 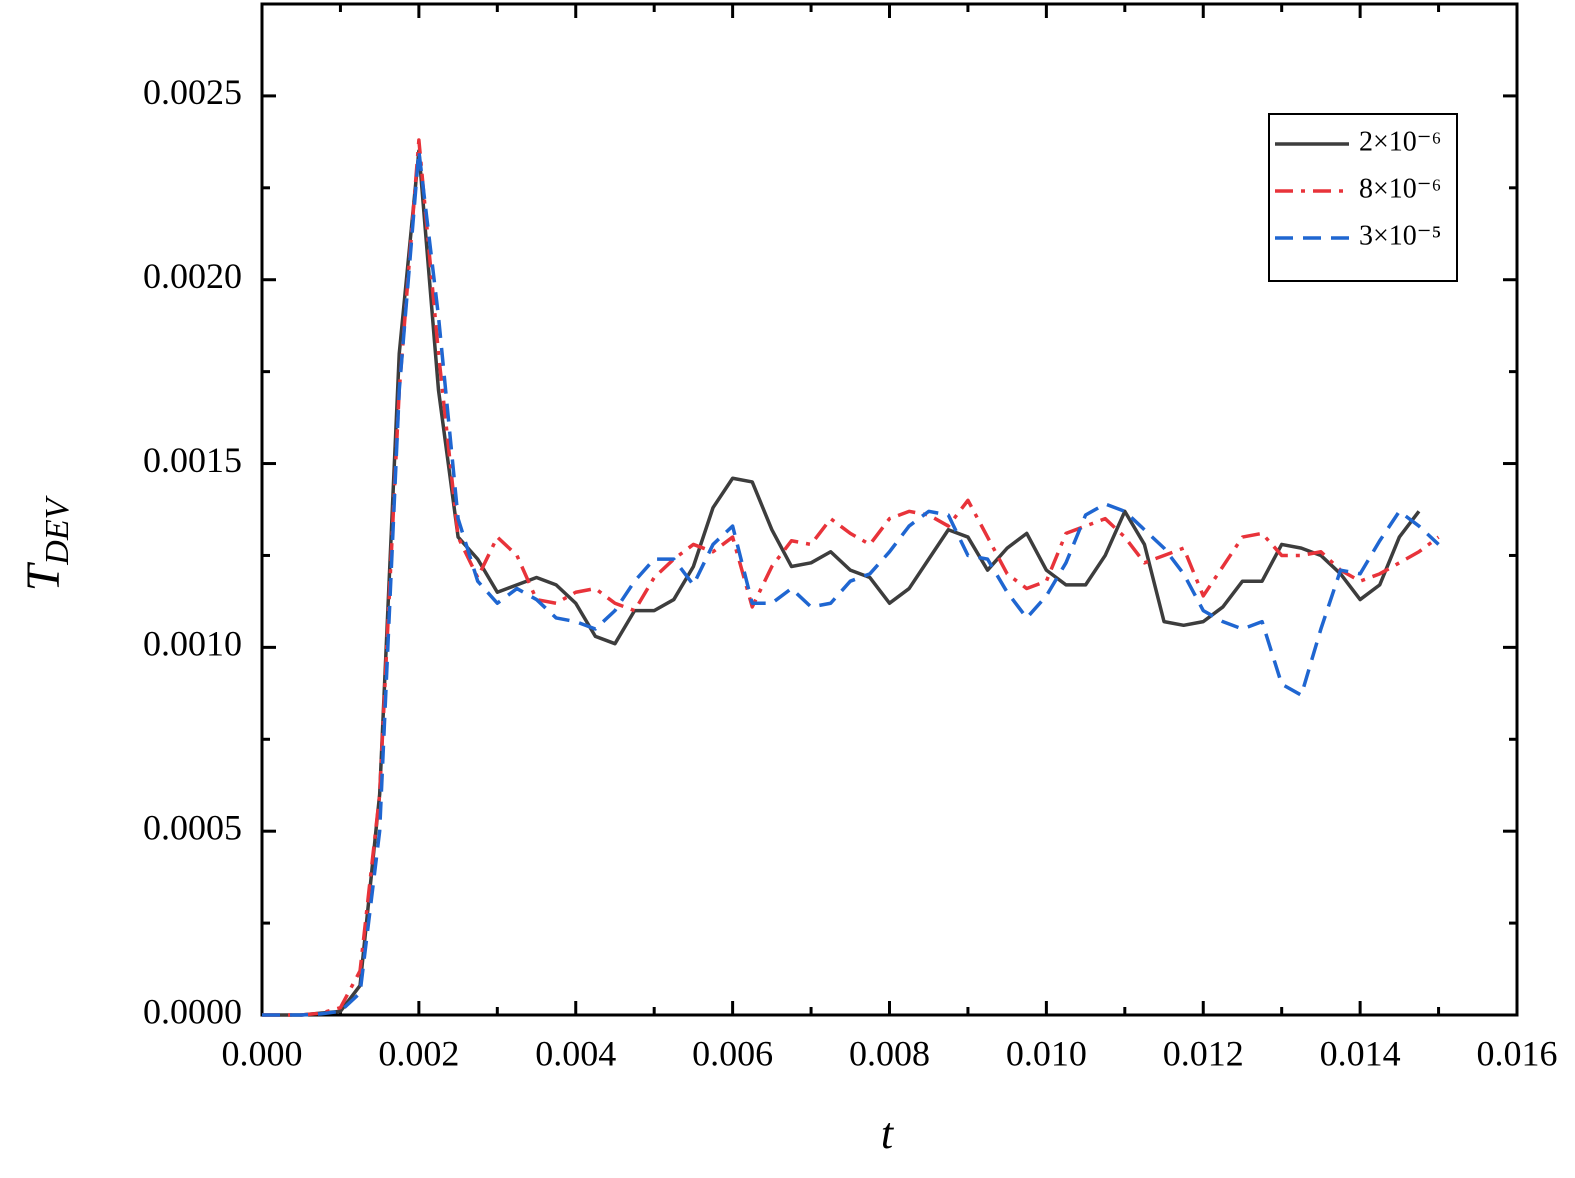 What do you see at coordinates (192, 276) in the screenshot?
I see `y-tick-label: 0.0020` at bounding box center [192, 276].